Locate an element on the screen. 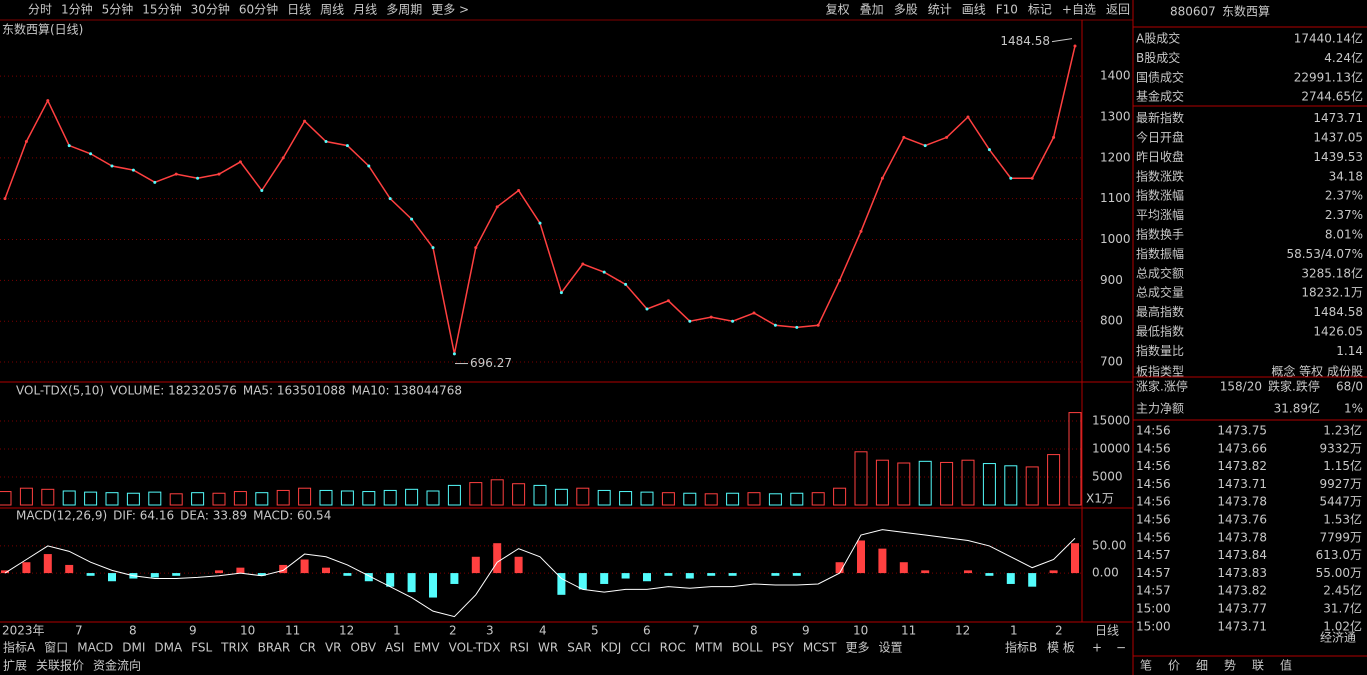 Image resolution: width=1367 pixels, height=675 pixels. period-tab: 30分钟 is located at coordinates (210, 9).